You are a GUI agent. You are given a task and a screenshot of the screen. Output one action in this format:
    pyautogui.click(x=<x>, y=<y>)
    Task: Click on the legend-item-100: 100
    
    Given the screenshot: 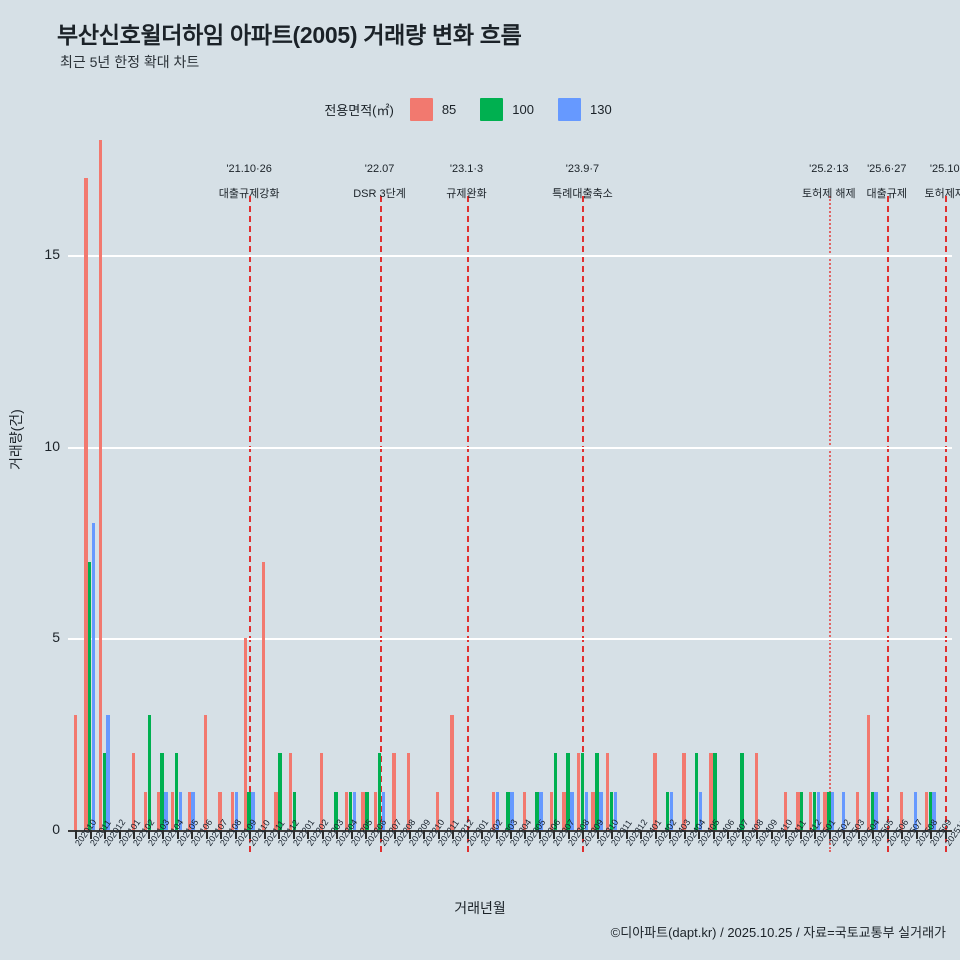 What is the action you would take?
    pyautogui.click(x=514, y=109)
    